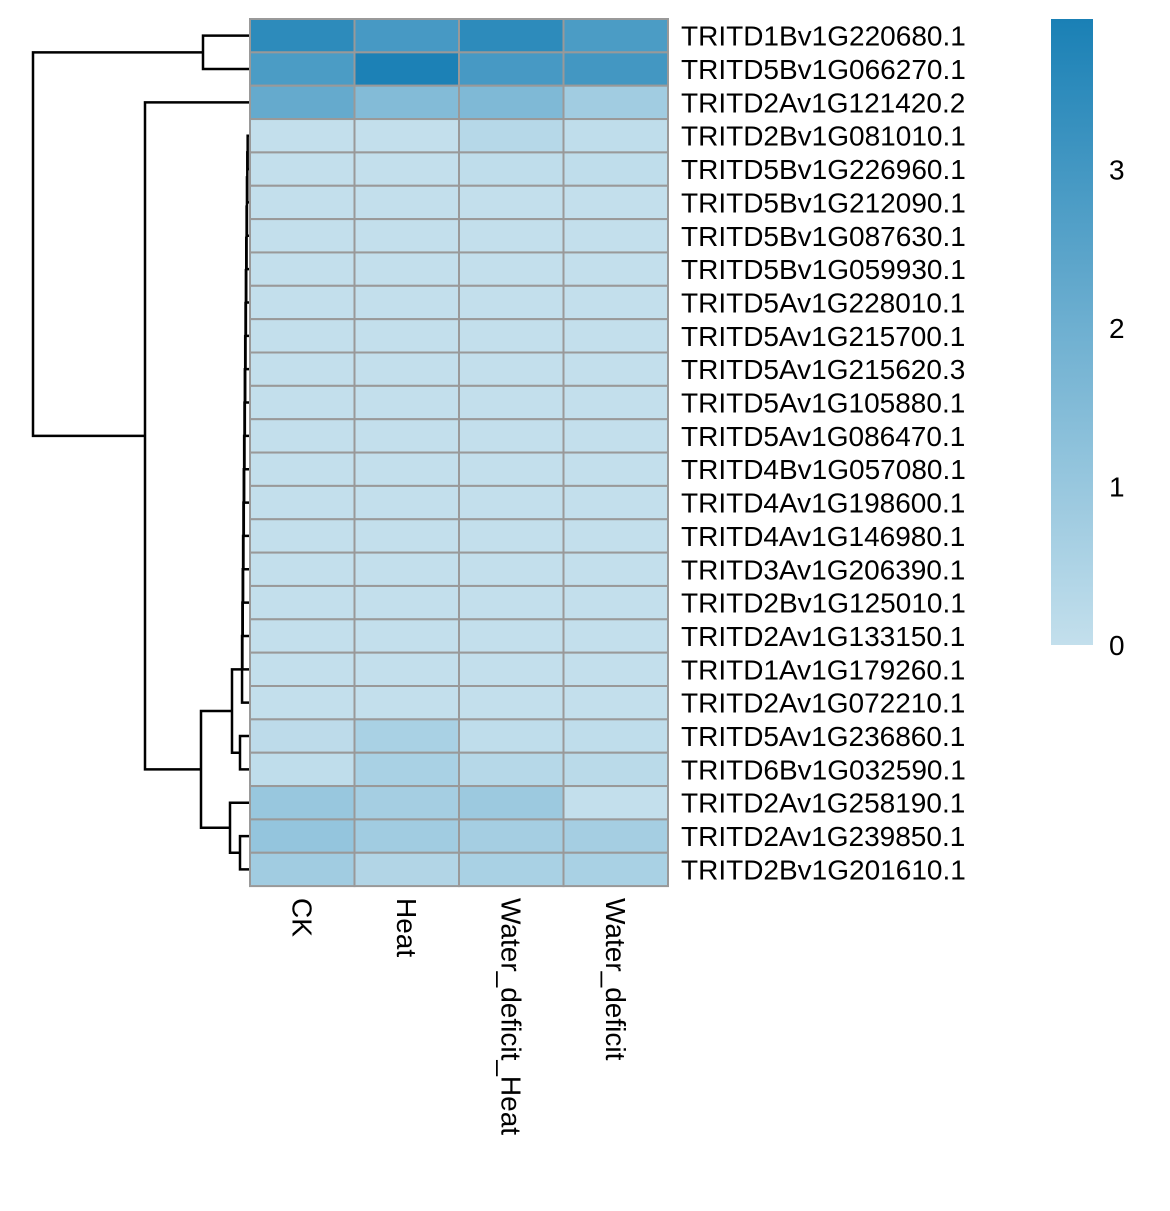  I want to click on color-bar, so click(1072, 332).